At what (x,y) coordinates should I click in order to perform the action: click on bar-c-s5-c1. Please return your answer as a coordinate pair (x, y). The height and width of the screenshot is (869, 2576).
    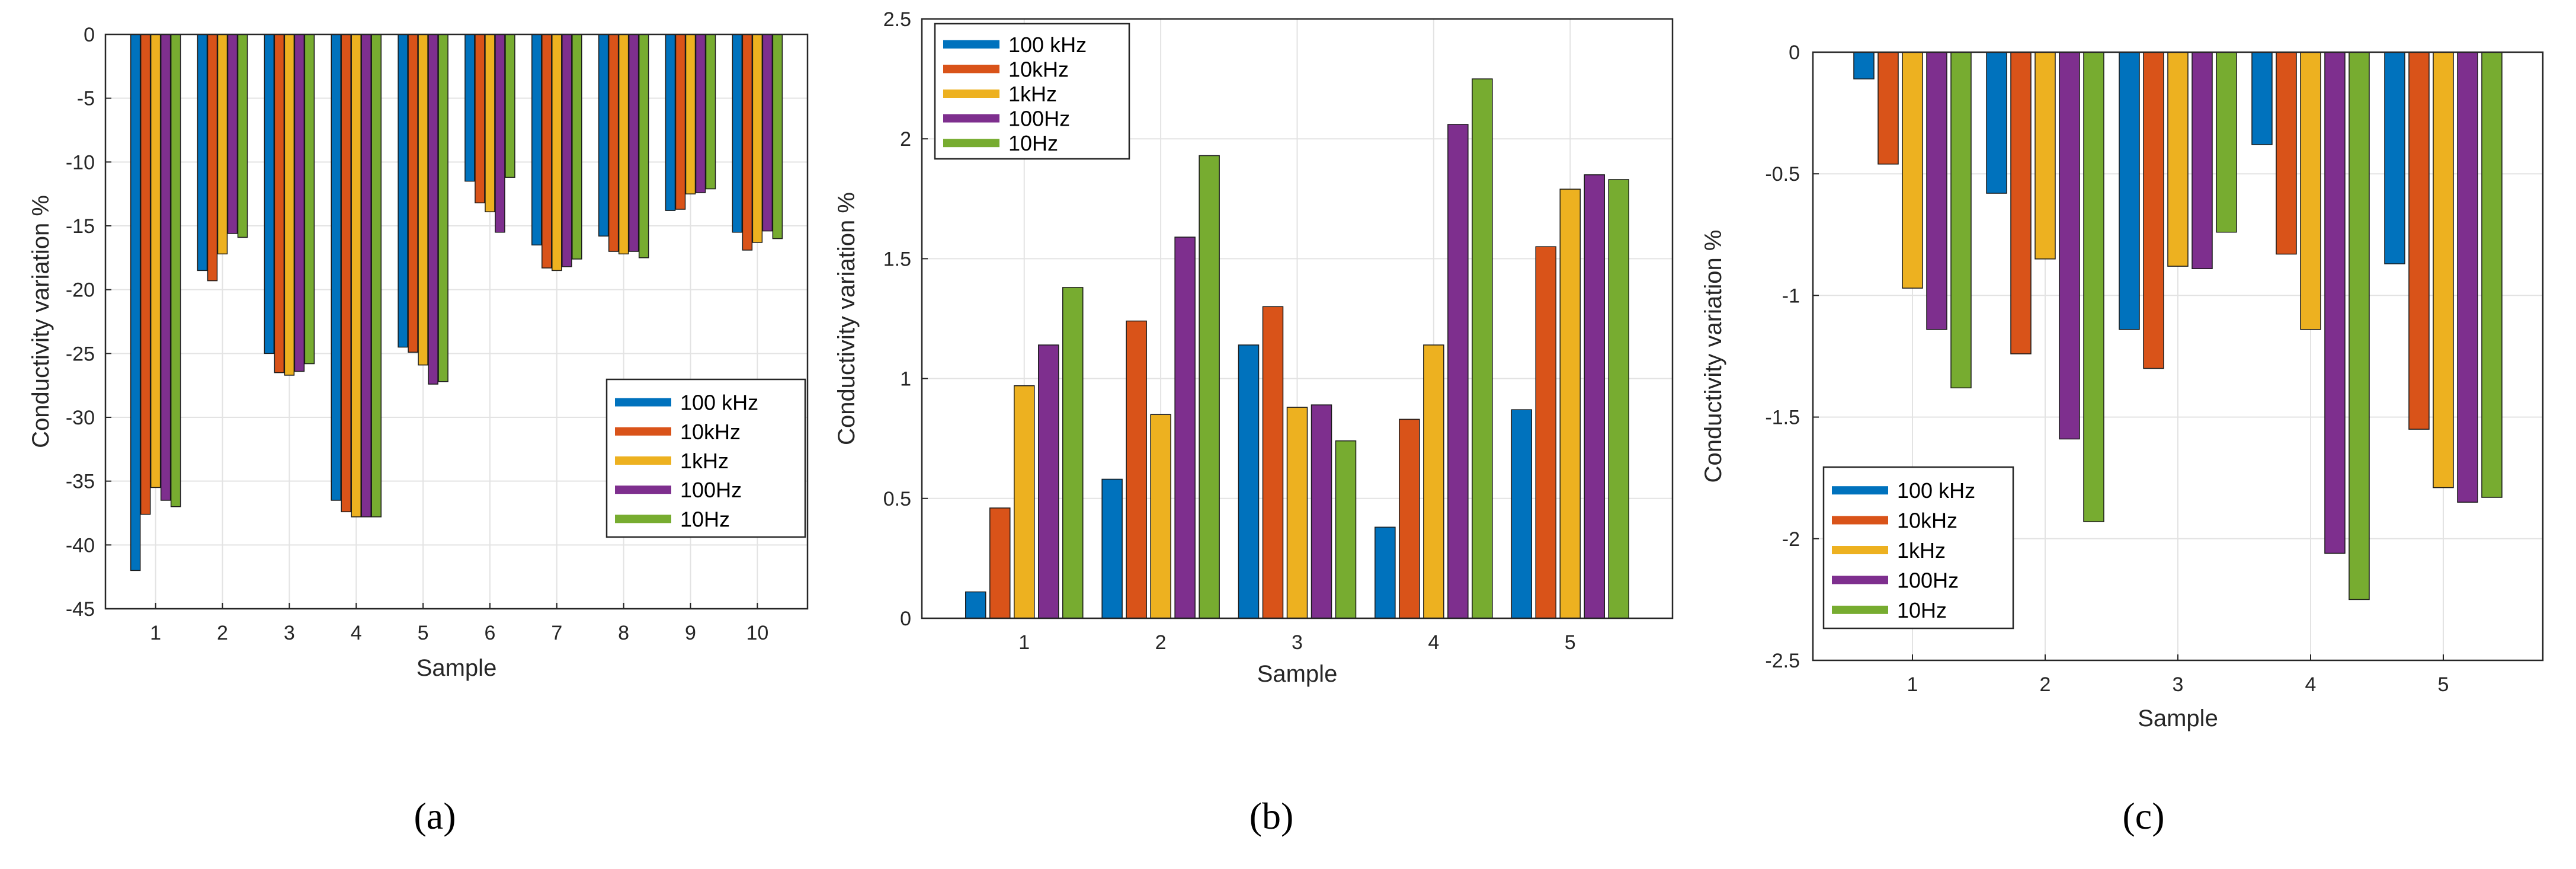
    Looking at the image, I should click on (1961, 220).